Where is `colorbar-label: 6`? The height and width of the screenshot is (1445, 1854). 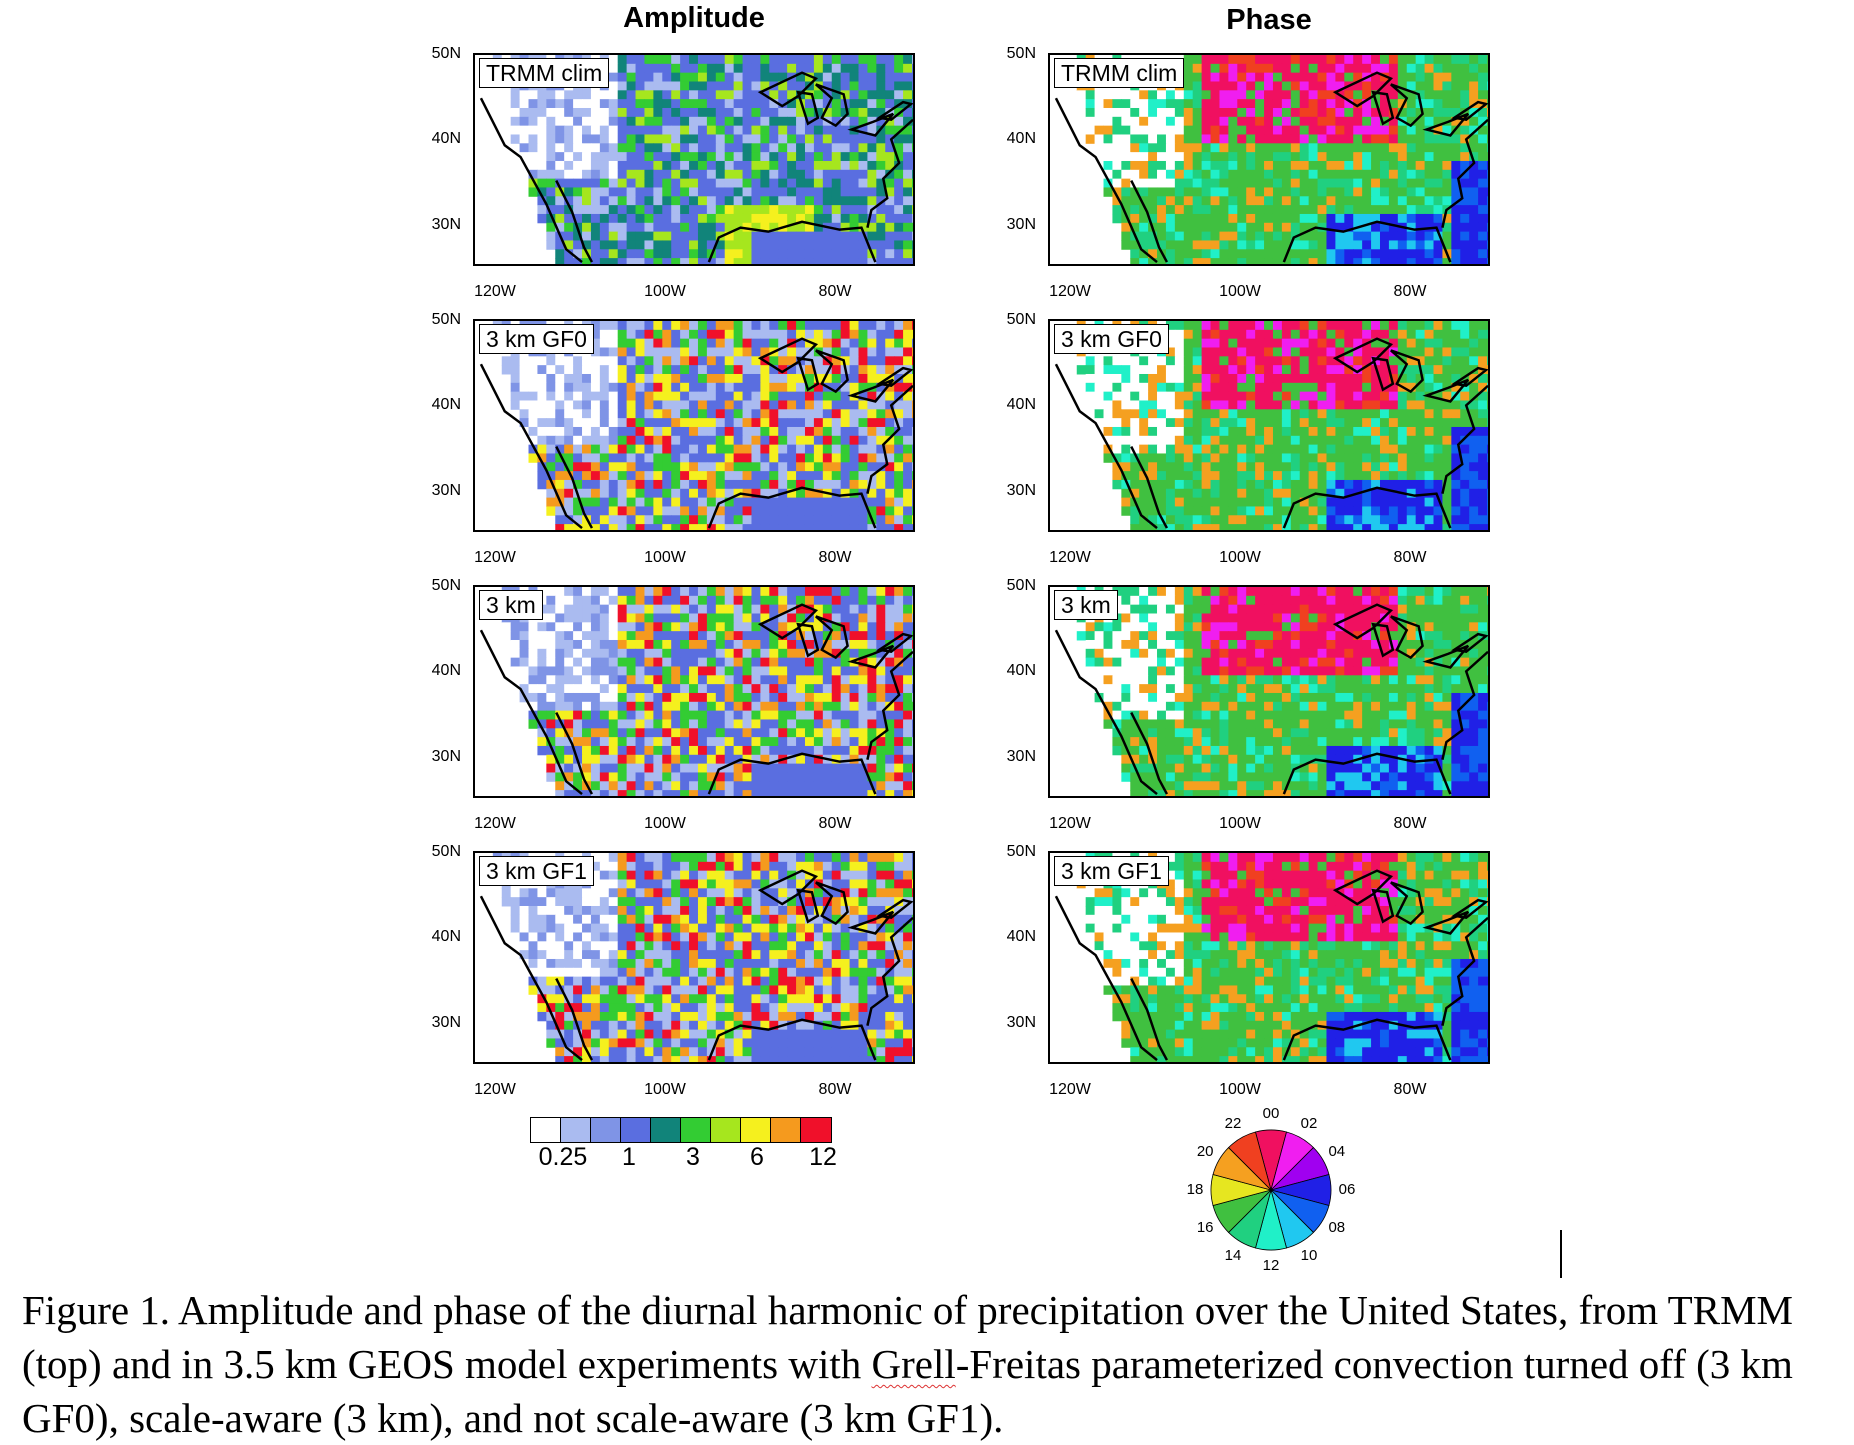
colorbar-label: 6 is located at coordinates (757, 1157).